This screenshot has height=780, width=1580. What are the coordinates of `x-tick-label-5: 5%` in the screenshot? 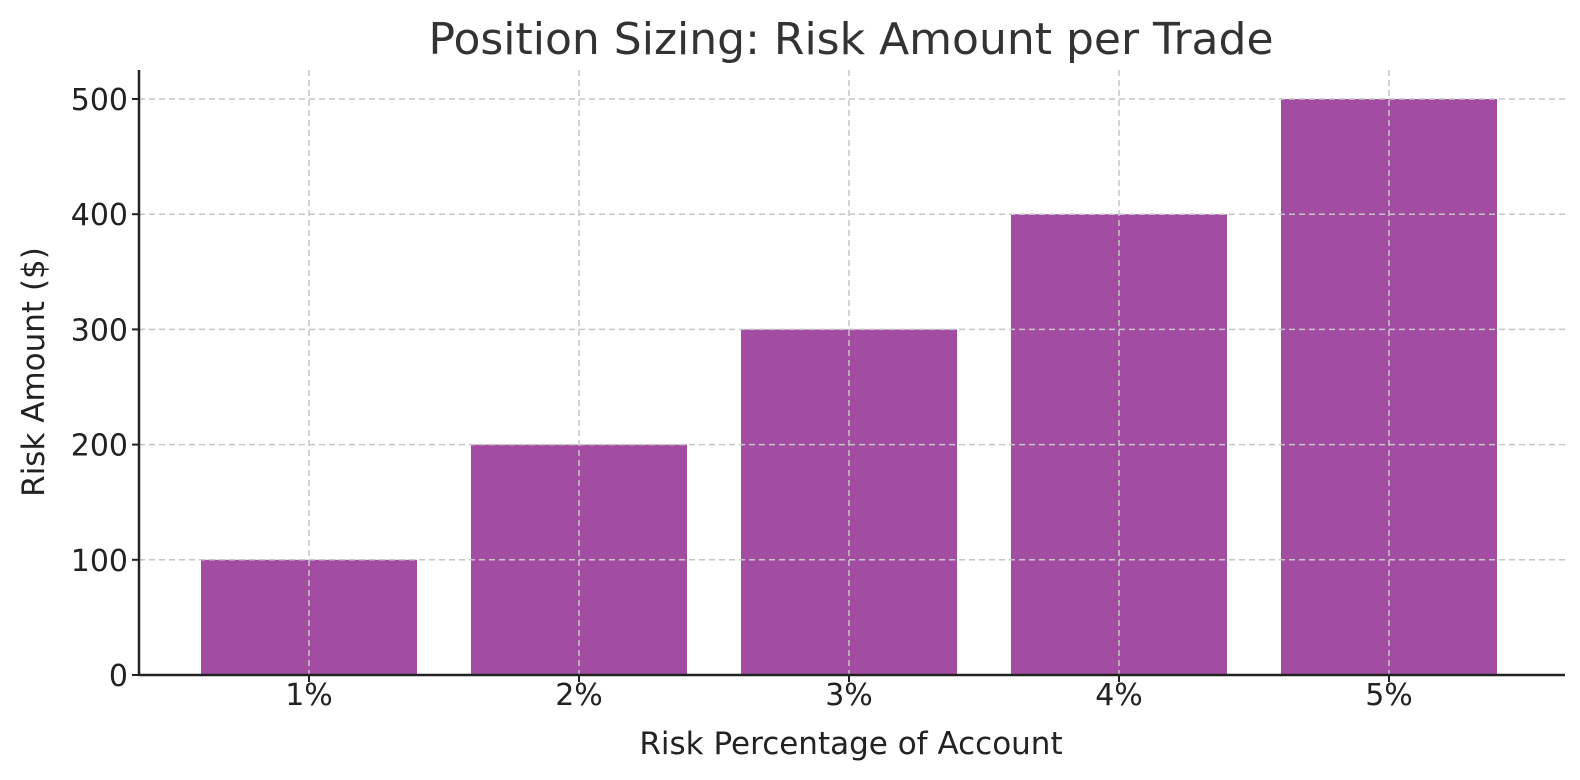 It's located at (1389, 695).